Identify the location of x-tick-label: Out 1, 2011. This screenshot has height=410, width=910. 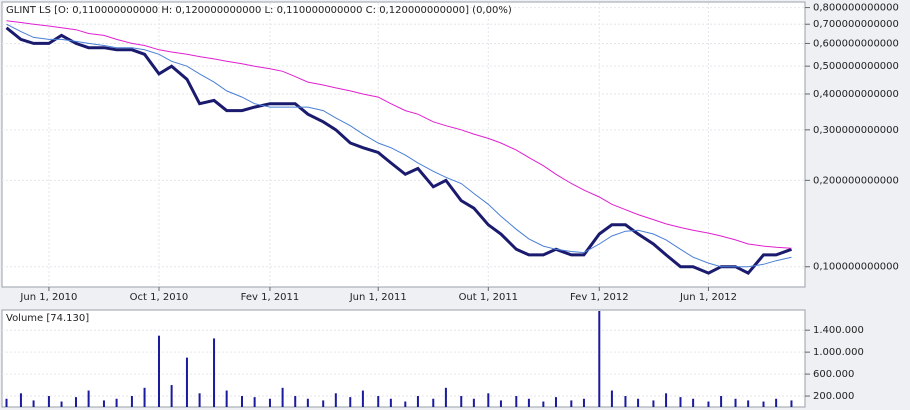
(488, 297).